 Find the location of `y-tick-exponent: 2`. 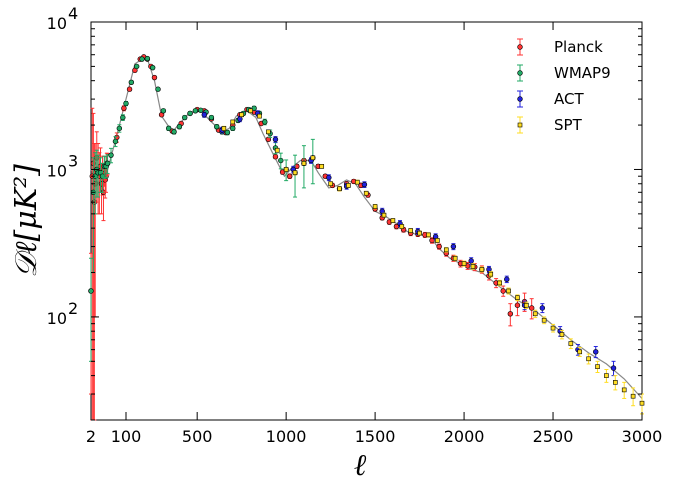

y-tick-exponent: 2 is located at coordinates (73, 308).